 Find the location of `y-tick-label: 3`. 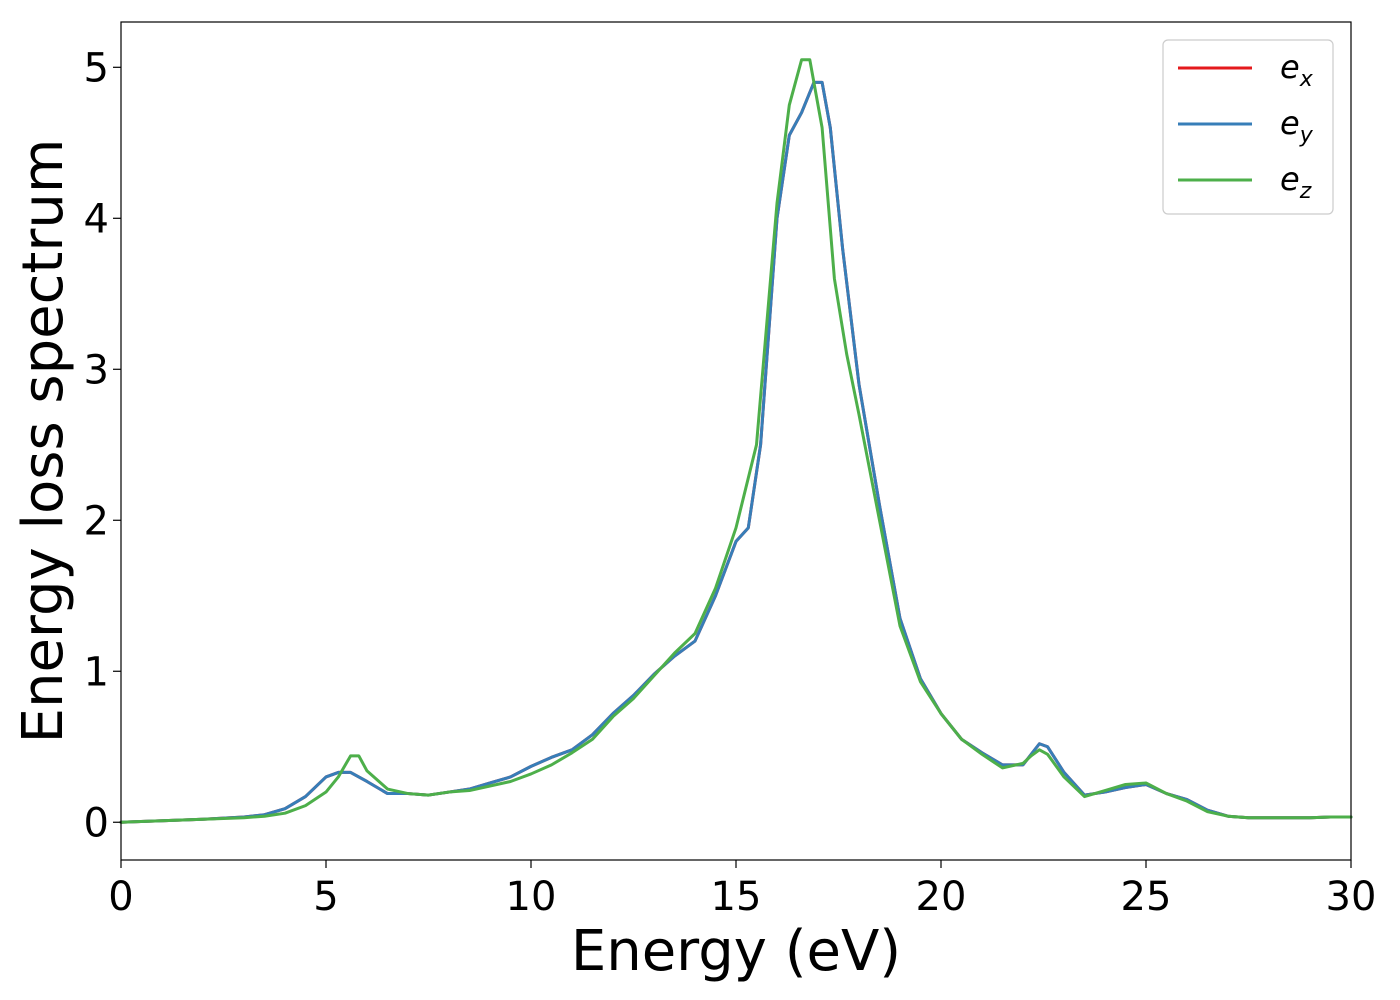

y-tick-label: 3 is located at coordinates (96, 370).